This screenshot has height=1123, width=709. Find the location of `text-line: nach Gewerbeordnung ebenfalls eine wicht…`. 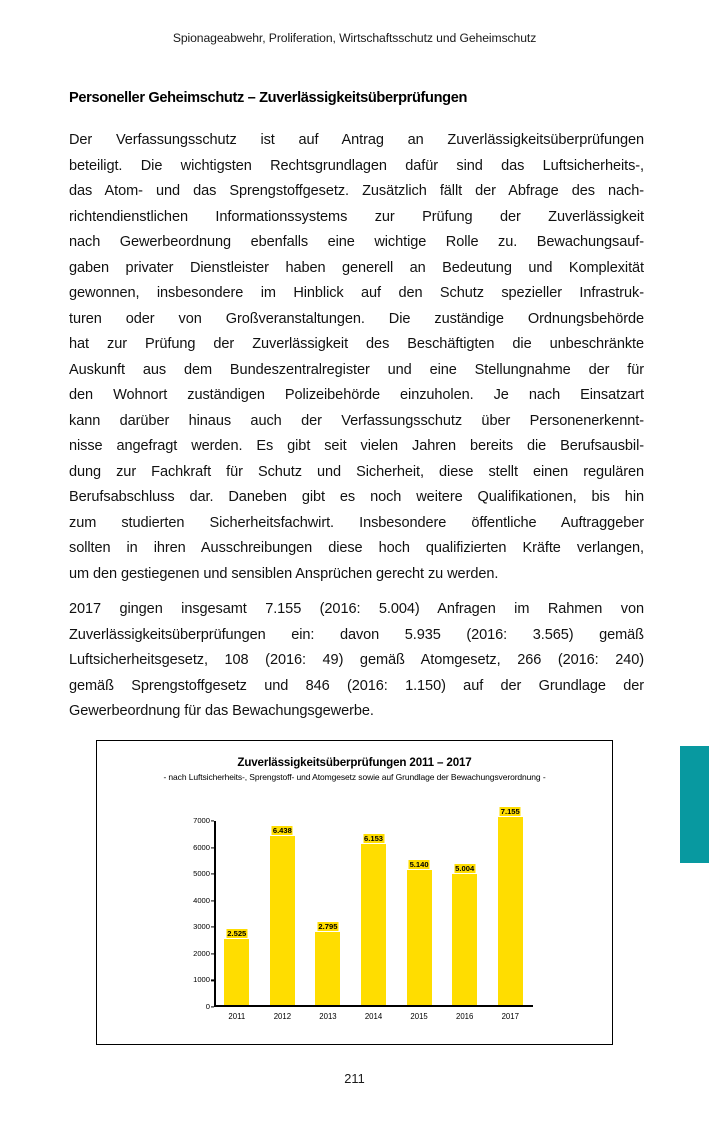

text-line: nach Gewerbeordnung ebenfalls eine wicht… is located at coordinates (356, 242).